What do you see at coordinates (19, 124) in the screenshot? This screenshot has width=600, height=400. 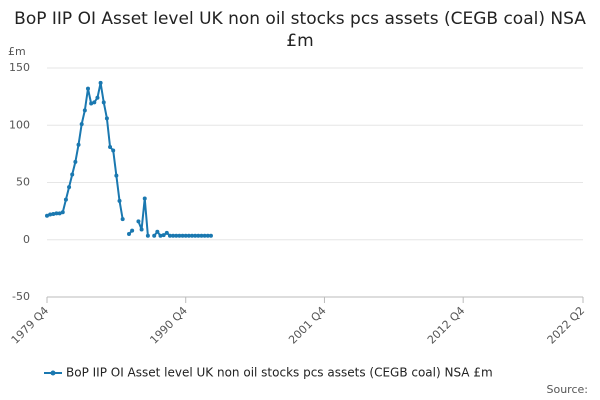 I see `y-tick-label: 100` at bounding box center [19, 124].